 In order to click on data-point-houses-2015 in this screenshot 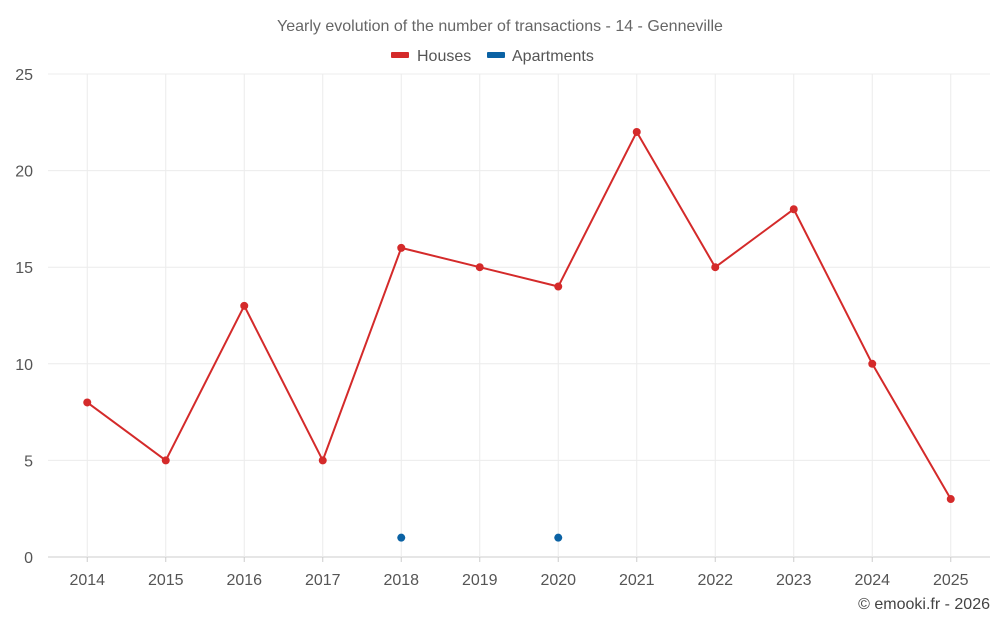, I will do `click(165, 460)`.